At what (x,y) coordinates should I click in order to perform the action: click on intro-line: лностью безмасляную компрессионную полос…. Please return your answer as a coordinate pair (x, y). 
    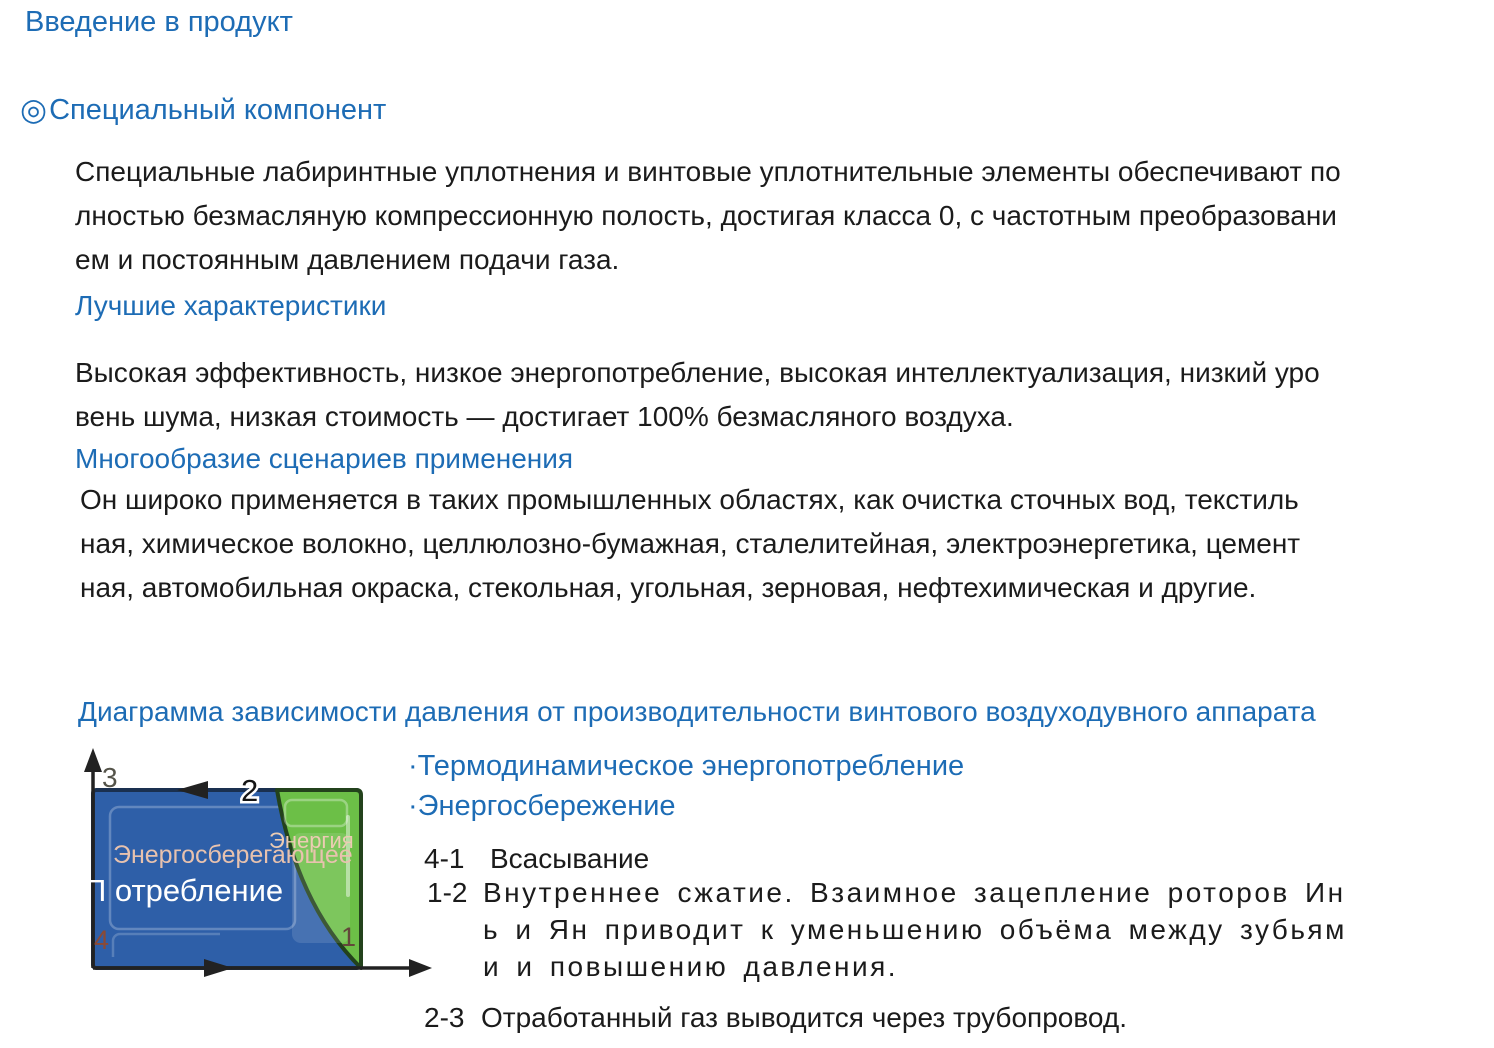
    Looking at the image, I should click on (706, 215).